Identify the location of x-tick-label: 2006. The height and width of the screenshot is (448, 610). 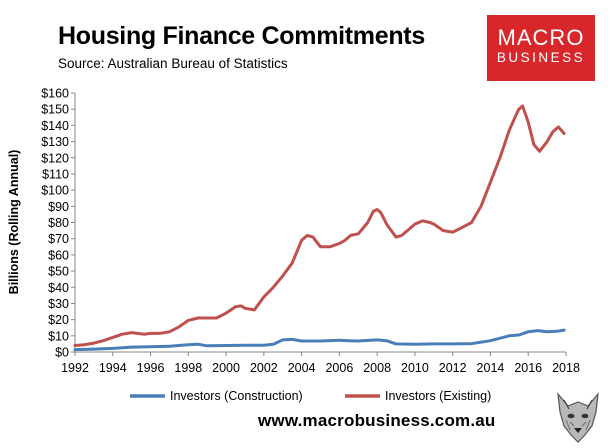
(339, 368).